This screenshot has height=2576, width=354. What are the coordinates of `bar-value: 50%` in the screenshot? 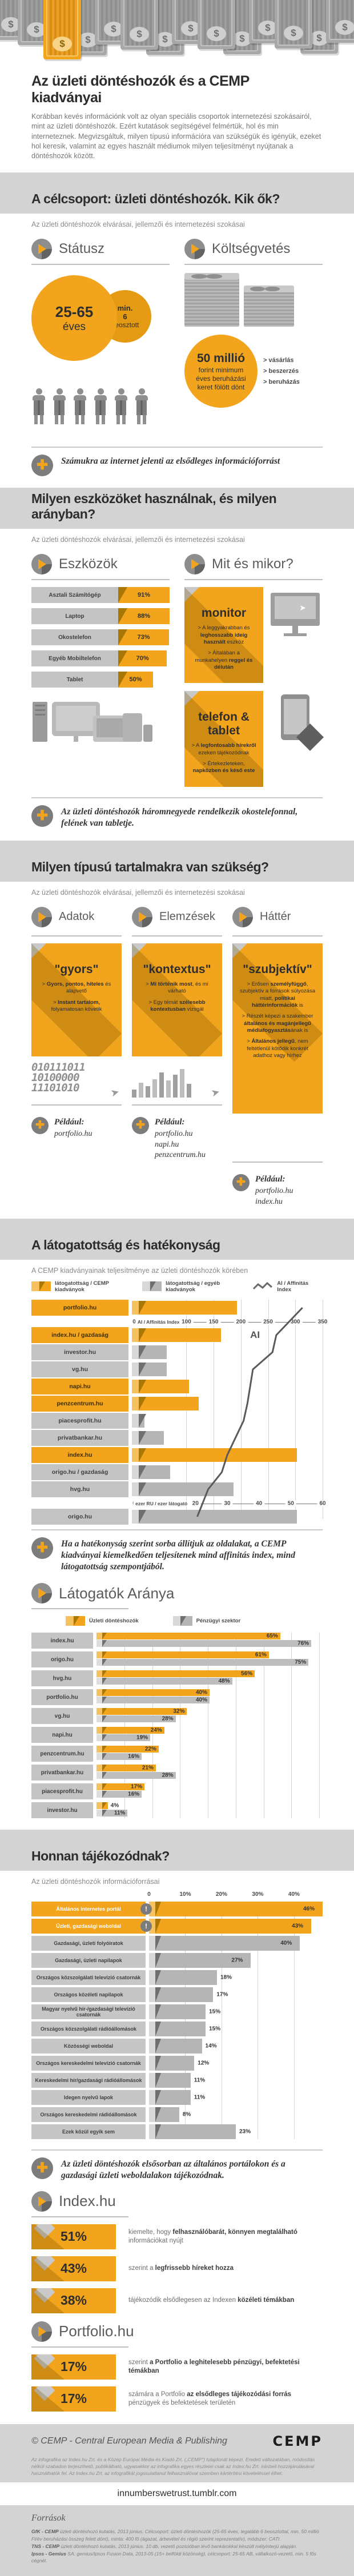 It's located at (135, 680).